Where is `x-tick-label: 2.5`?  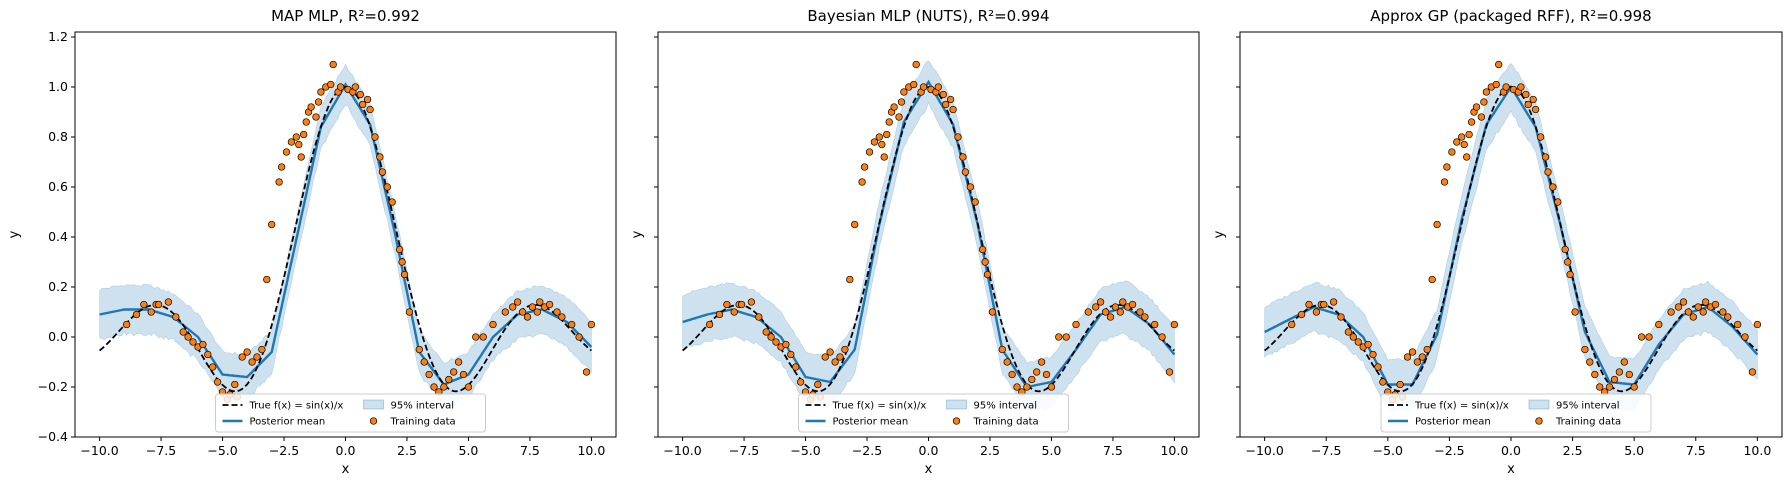 x-tick-label: 2.5 is located at coordinates (990, 450).